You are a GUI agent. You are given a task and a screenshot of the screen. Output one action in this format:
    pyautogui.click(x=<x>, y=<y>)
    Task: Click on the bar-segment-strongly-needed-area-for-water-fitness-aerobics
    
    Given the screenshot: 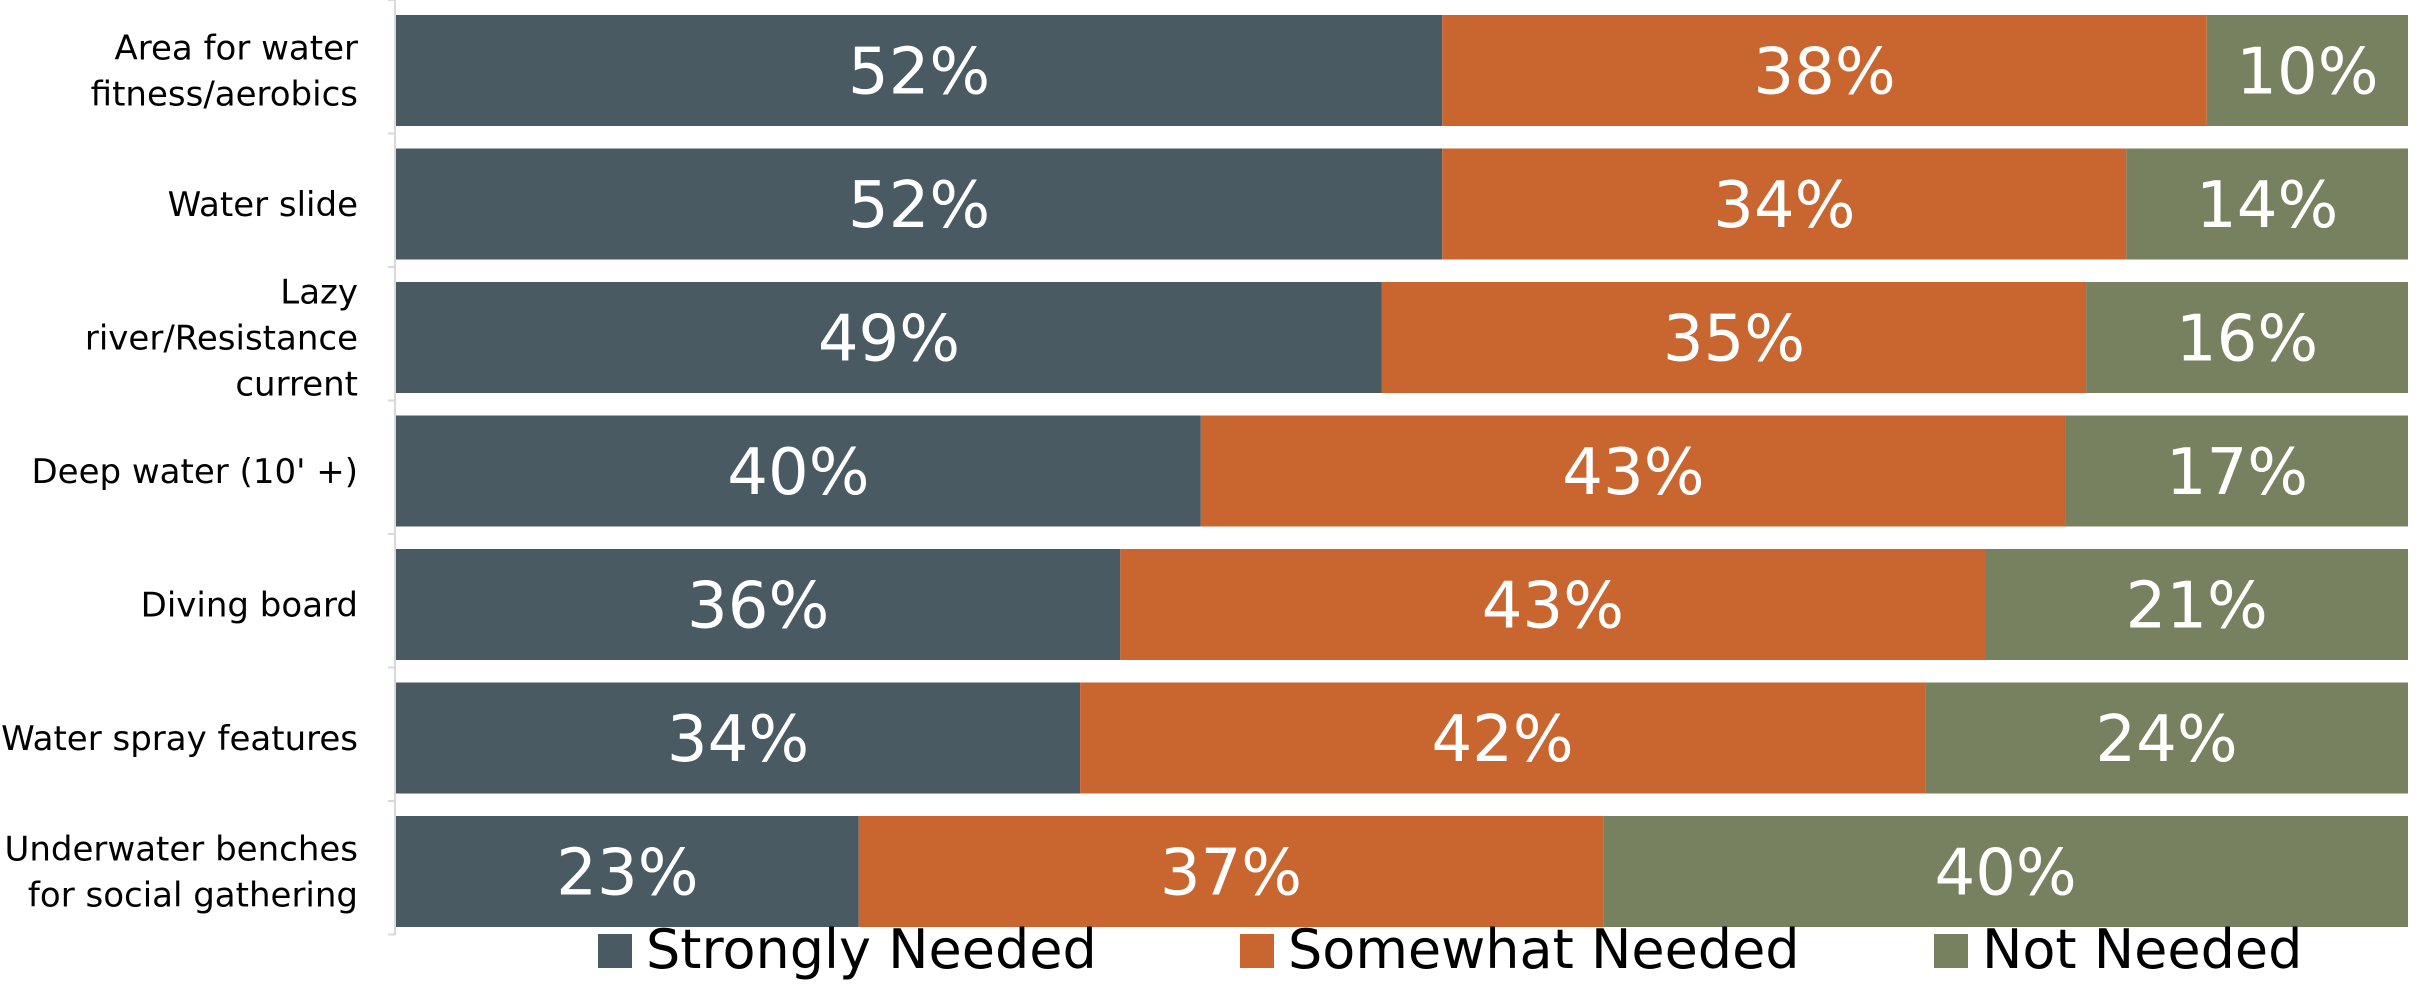 What is the action you would take?
    pyautogui.click(x=919, y=70)
    